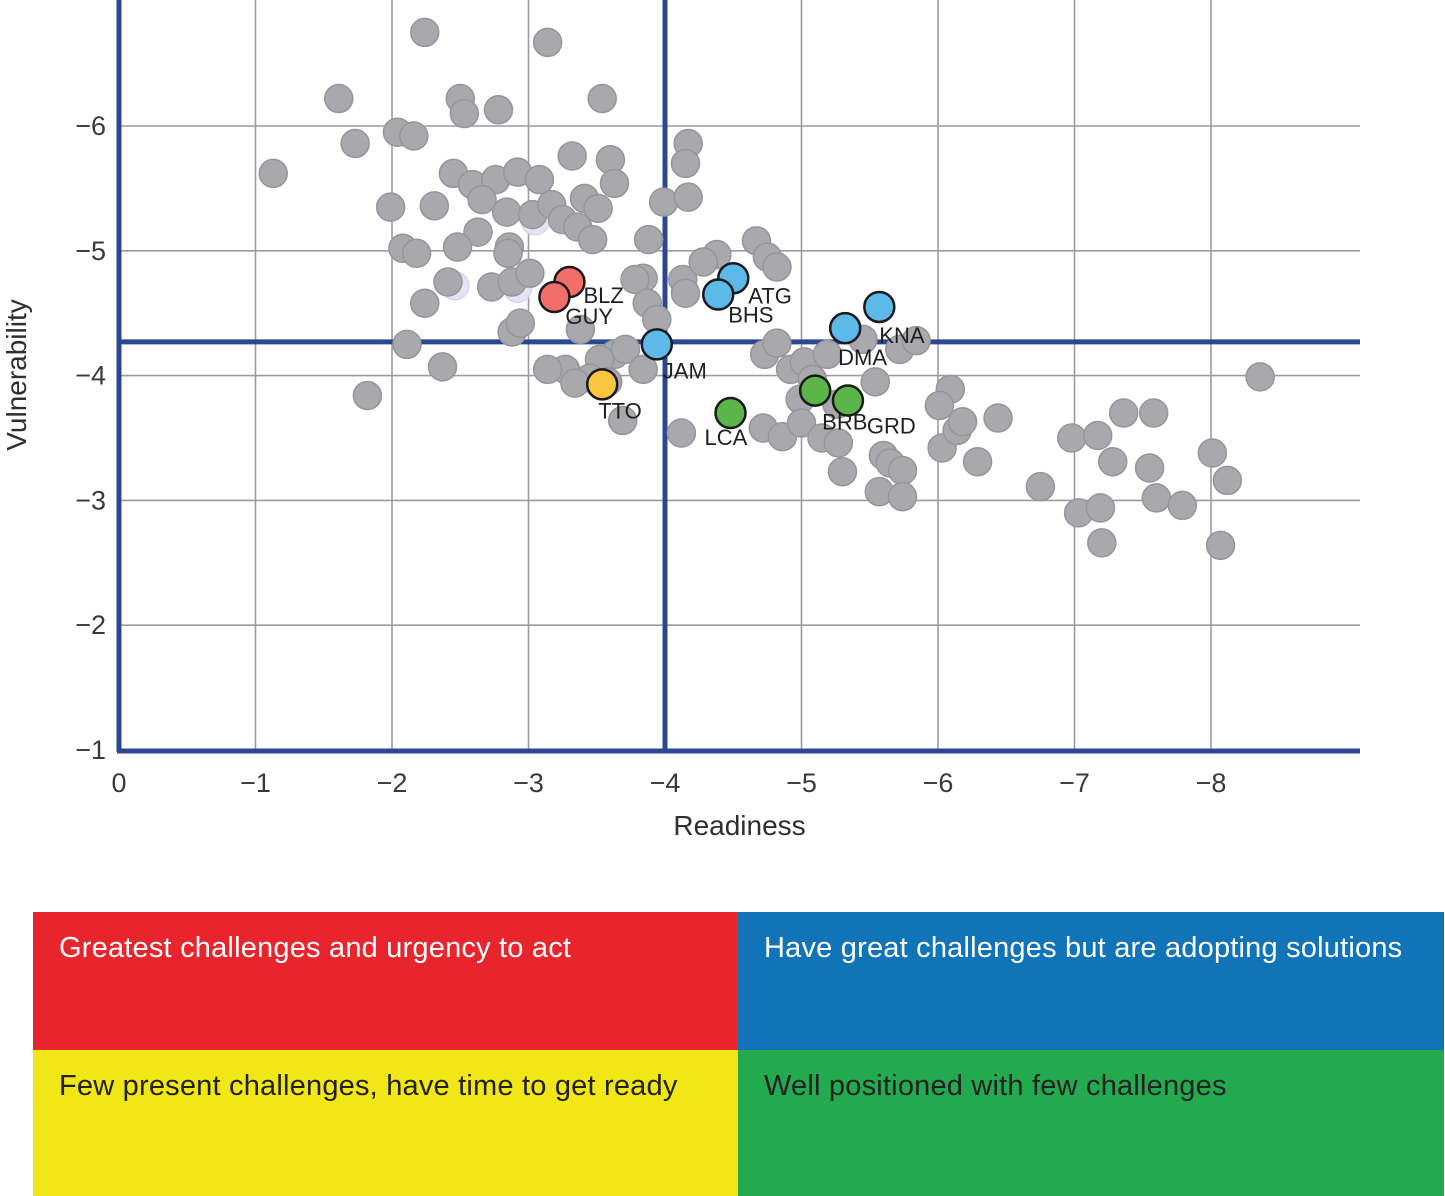 The height and width of the screenshot is (1196, 1445). What do you see at coordinates (620, 410) in the screenshot?
I see `data-point-label-TTO: TTO` at bounding box center [620, 410].